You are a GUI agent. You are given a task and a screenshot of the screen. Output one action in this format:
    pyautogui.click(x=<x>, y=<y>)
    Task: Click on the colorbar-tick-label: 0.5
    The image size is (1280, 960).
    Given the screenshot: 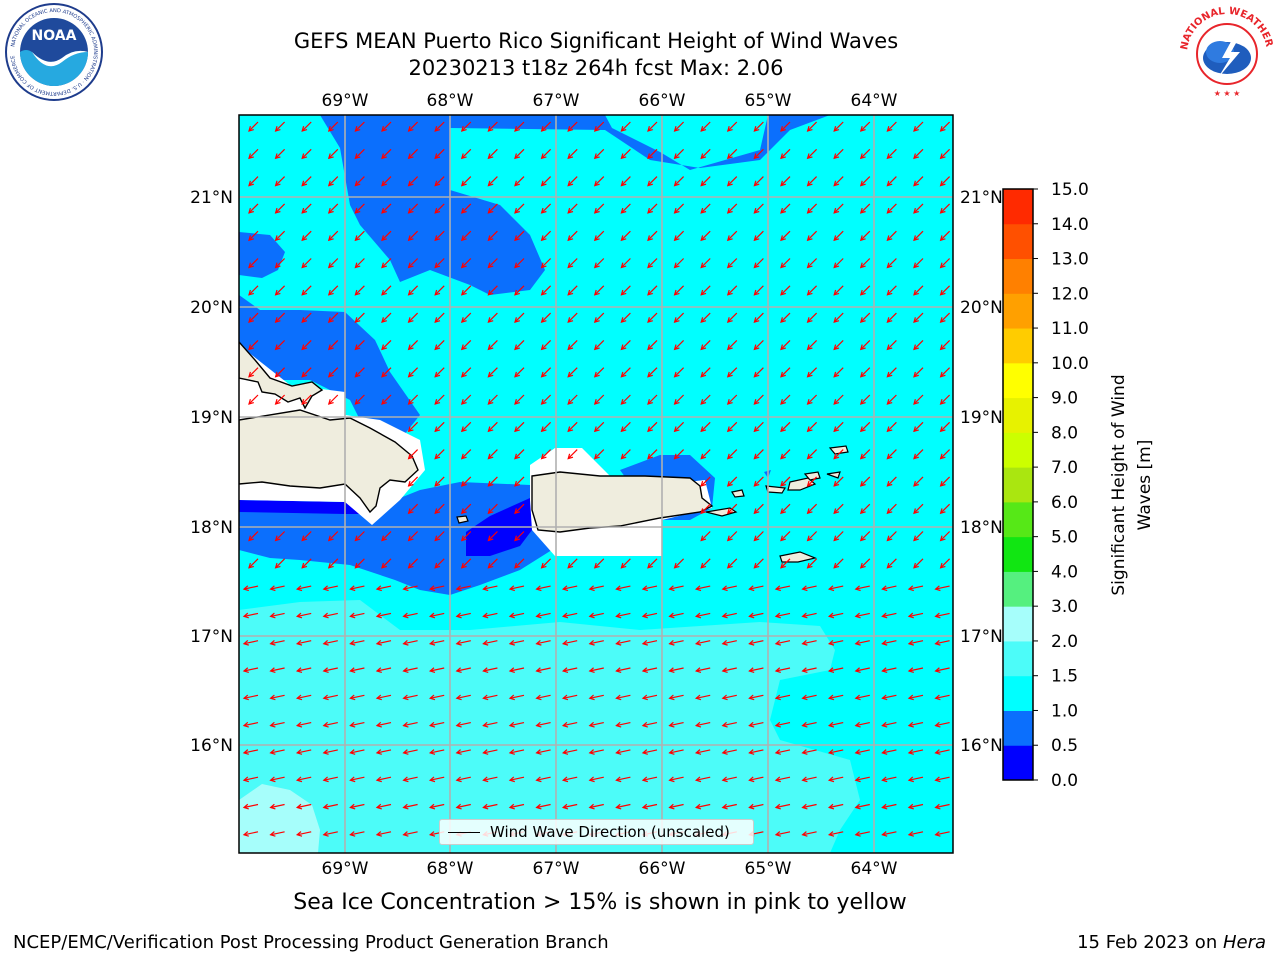 What is the action you would take?
    pyautogui.click(x=1064, y=746)
    